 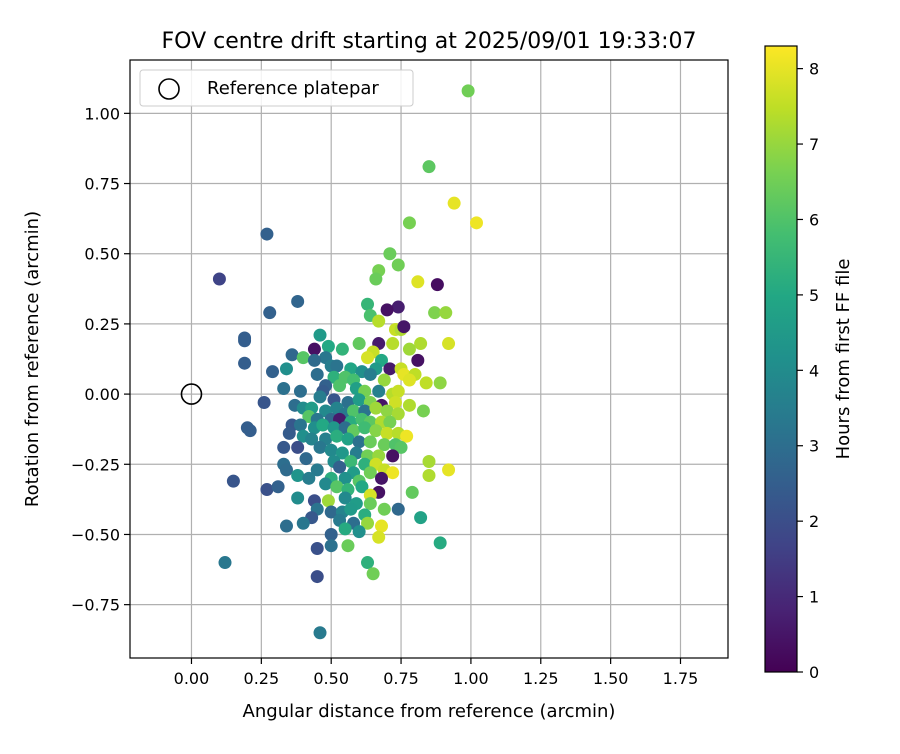 I want to click on colorbar-tick-label: 5, so click(x=814, y=295).